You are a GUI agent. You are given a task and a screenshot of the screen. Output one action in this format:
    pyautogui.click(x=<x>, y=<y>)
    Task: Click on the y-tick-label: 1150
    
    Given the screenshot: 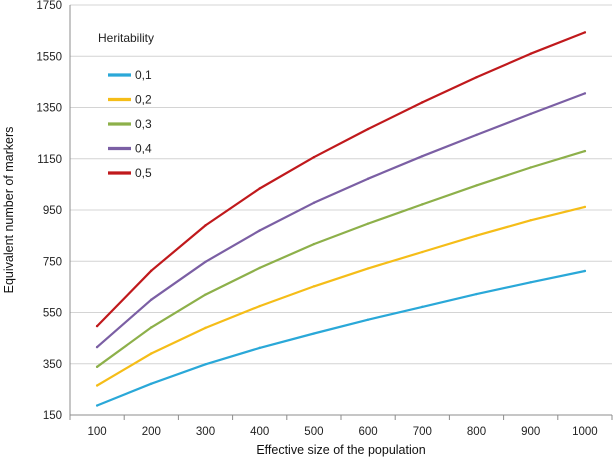 What is the action you would take?
    pyautogui.click(x=49, y=160)
    